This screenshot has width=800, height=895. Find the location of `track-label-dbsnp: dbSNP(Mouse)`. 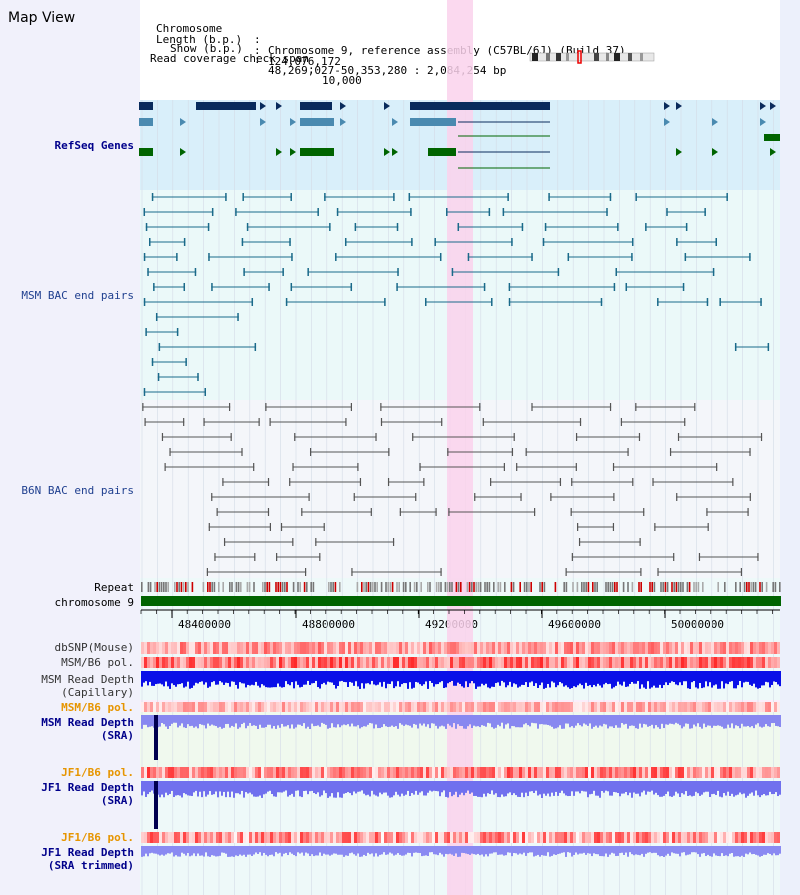

track-label-dbsnp: dbSNP(Mouse) is located at coordinates (94, 647).